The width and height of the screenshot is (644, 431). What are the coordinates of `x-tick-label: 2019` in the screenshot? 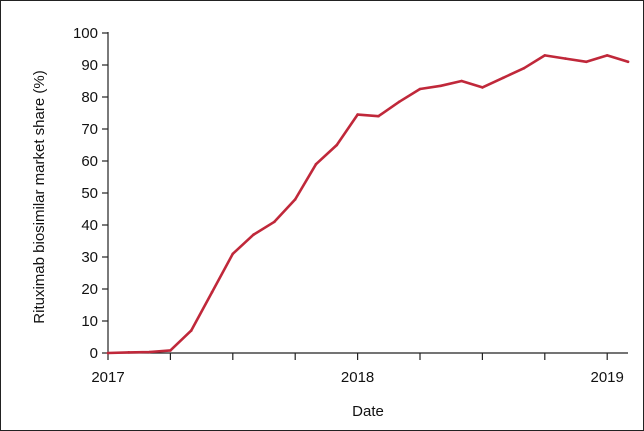 It's located at (607, 377).